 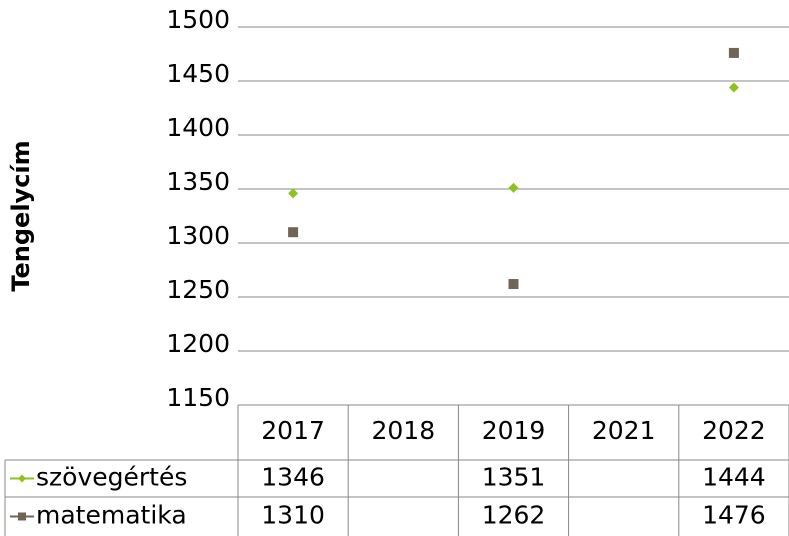 What do you see at coordinates (198, 181) in the screenshot?
I see `y-tick-label: 1350` at bounding box center [198, 181].